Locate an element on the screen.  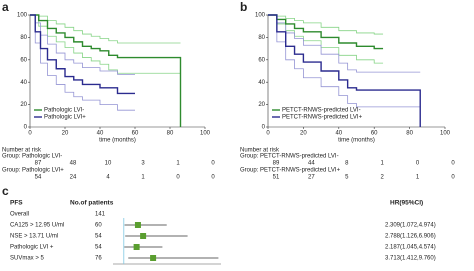
risk-count: 8 is located at coordinates (347, 164).